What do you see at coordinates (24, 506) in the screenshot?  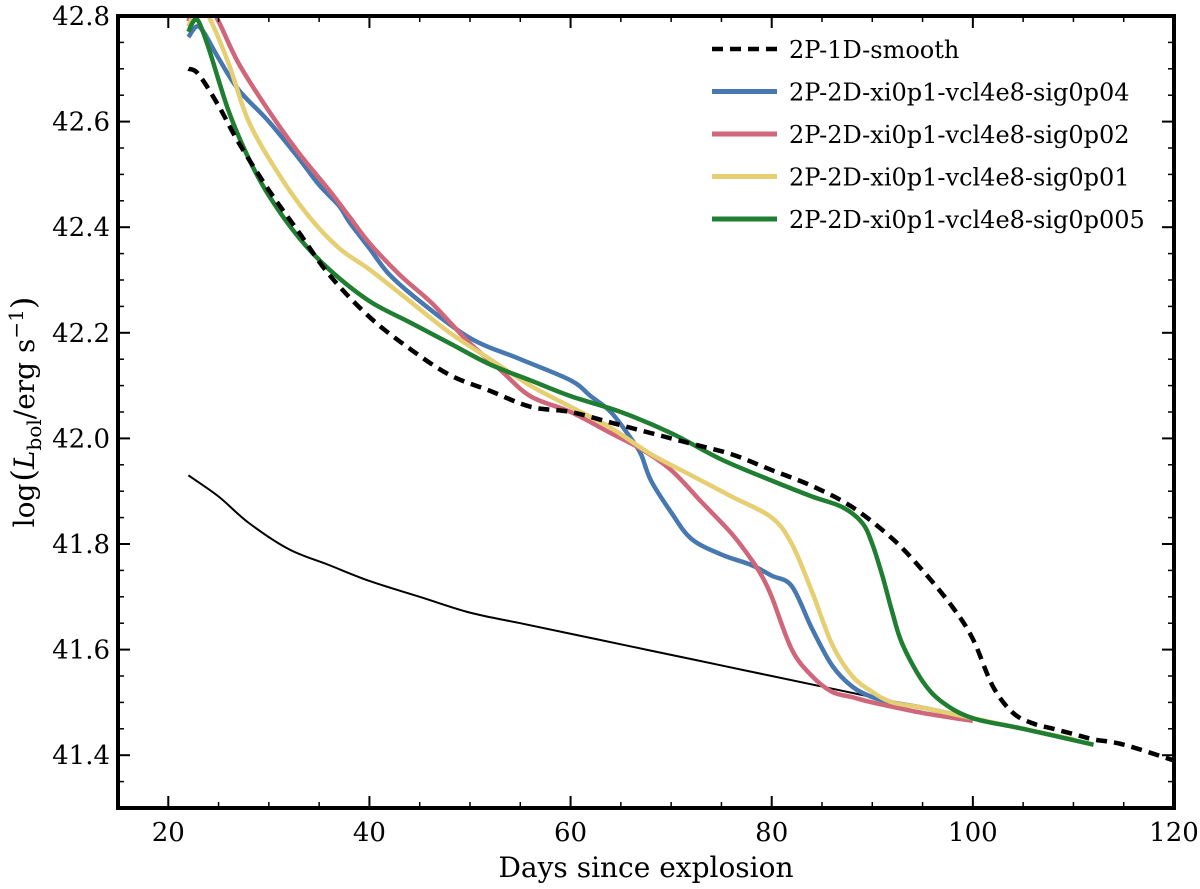 I see `y-label-log: log` at bounding box center [24, 506].